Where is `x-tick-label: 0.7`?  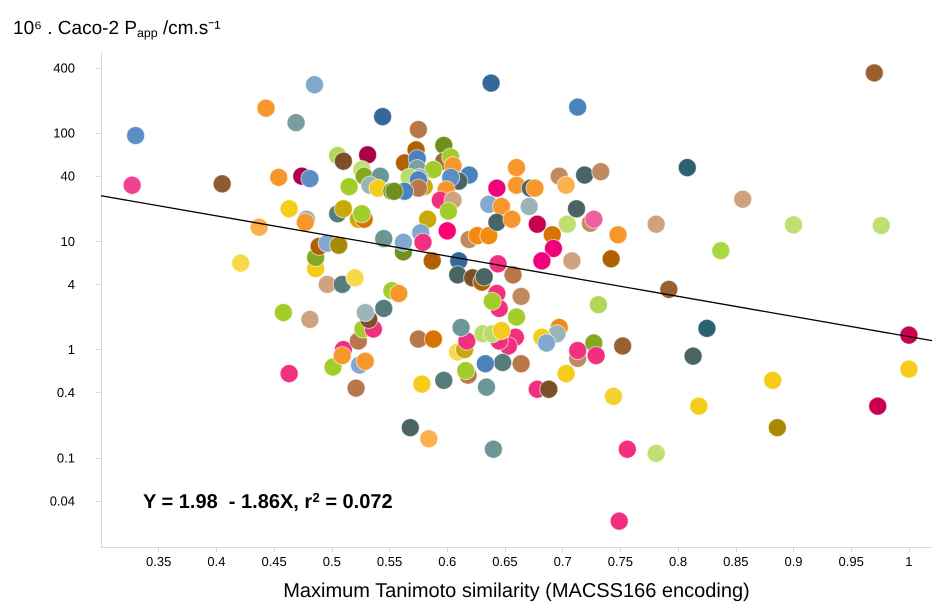
x-tick-label: 0.7 is located at coordinates (563, 561).